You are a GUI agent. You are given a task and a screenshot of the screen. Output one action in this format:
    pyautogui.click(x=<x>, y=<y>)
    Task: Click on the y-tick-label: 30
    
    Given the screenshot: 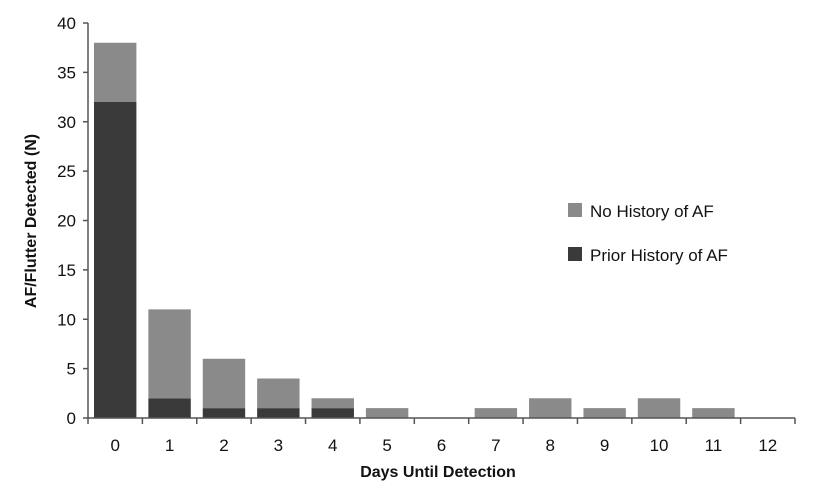 What is the action you would take?
    pyautogui.click(x=66, y=122)
    